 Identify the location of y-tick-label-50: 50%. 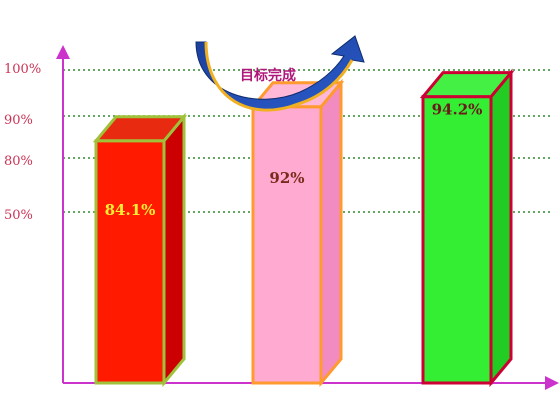
(18, 215).